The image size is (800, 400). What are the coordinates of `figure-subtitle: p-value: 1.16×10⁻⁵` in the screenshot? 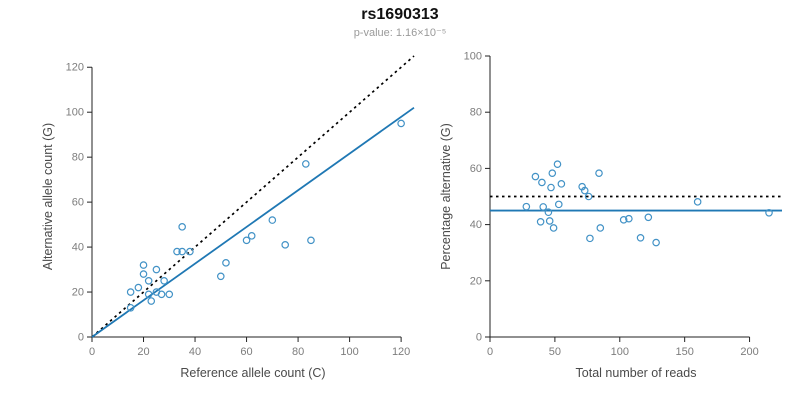 It's located at (400, 33).